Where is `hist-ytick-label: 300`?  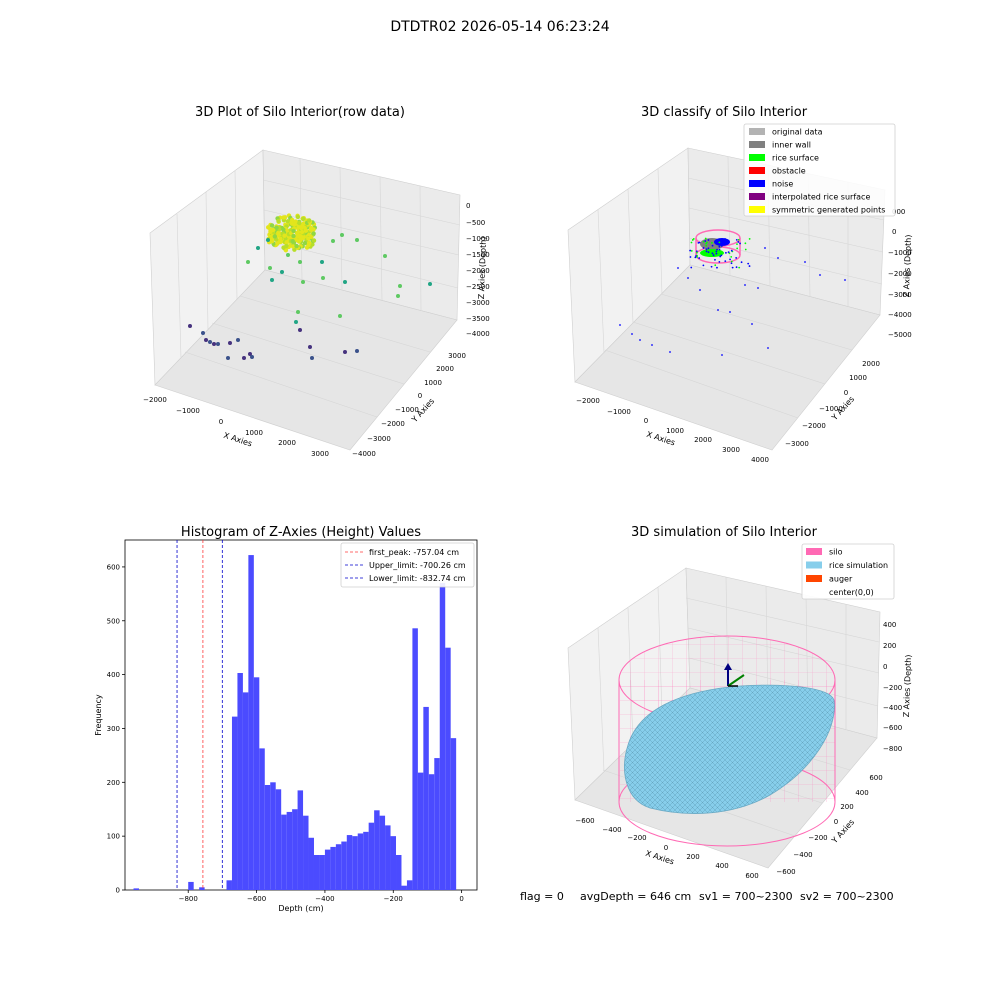
hist-ytick-label: 300 is located at coordinates (113, 729).